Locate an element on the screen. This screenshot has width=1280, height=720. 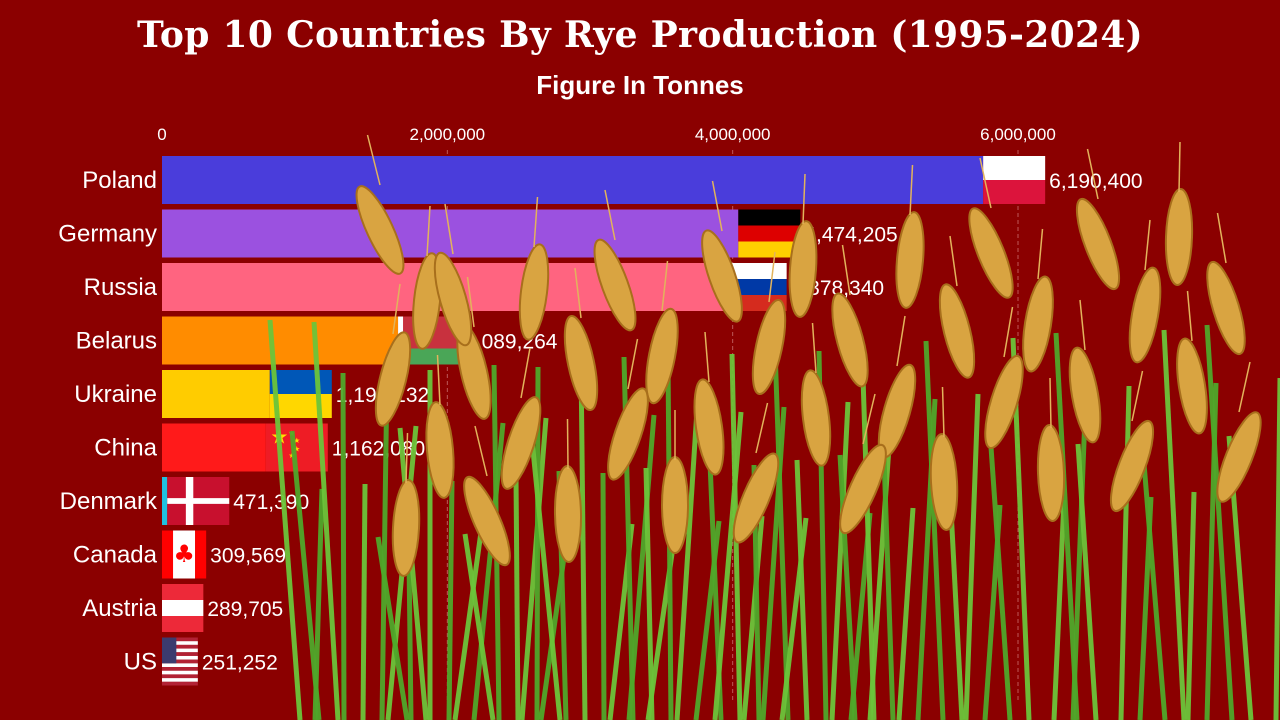
category-label: Poland is located at coordinates (119, 180).